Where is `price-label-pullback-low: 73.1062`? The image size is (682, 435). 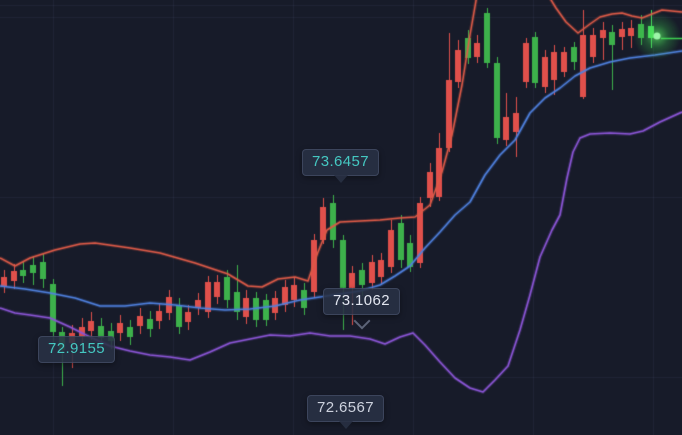 price-label-pullback-low: 73.1062 is located at coordinates (362, 309).